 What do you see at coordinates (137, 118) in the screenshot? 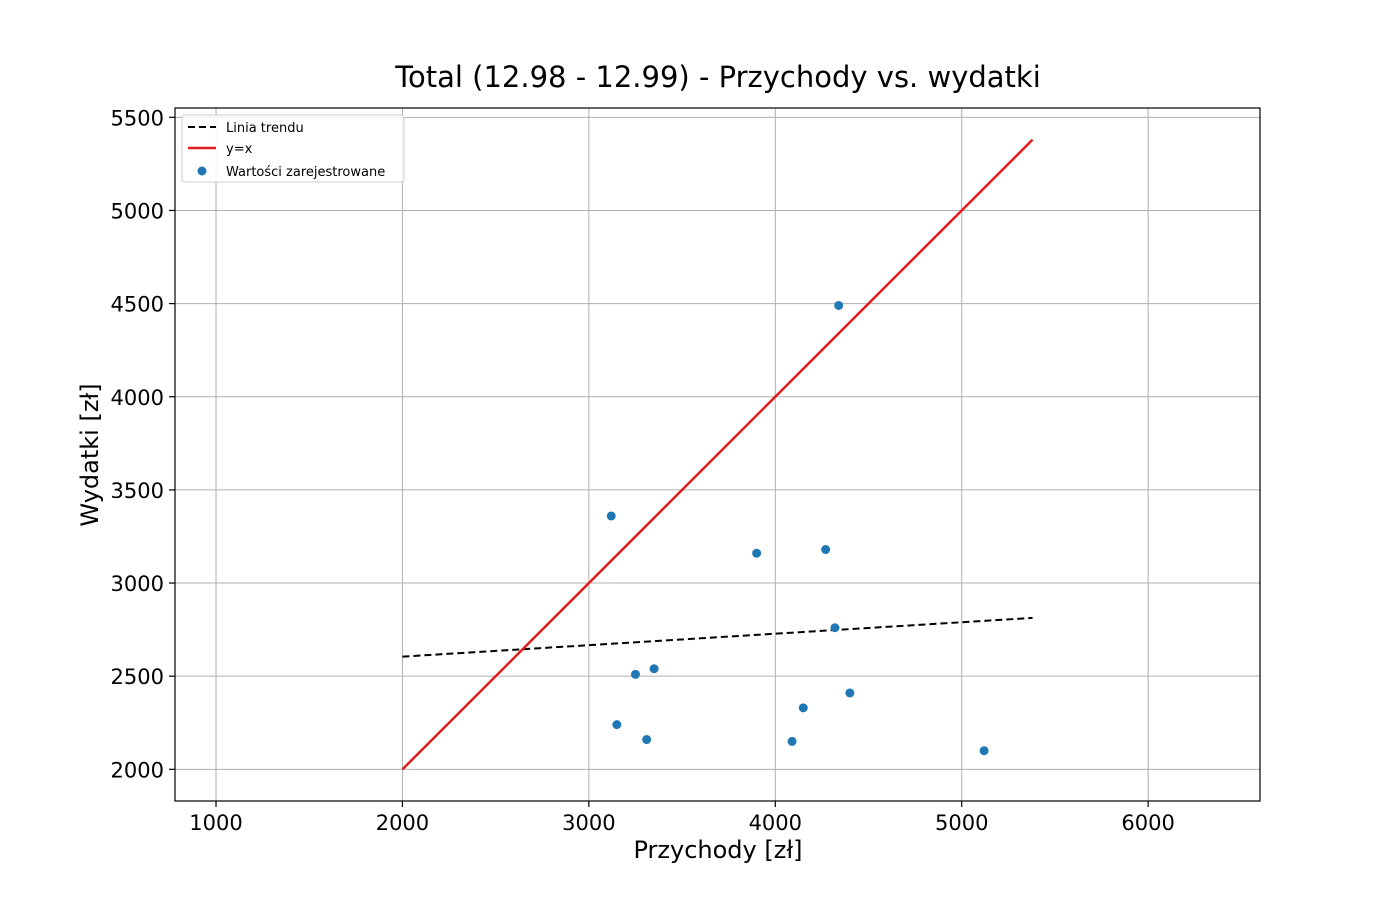
I see `y-tick-label: 5500` at bounding box center [137, 118].